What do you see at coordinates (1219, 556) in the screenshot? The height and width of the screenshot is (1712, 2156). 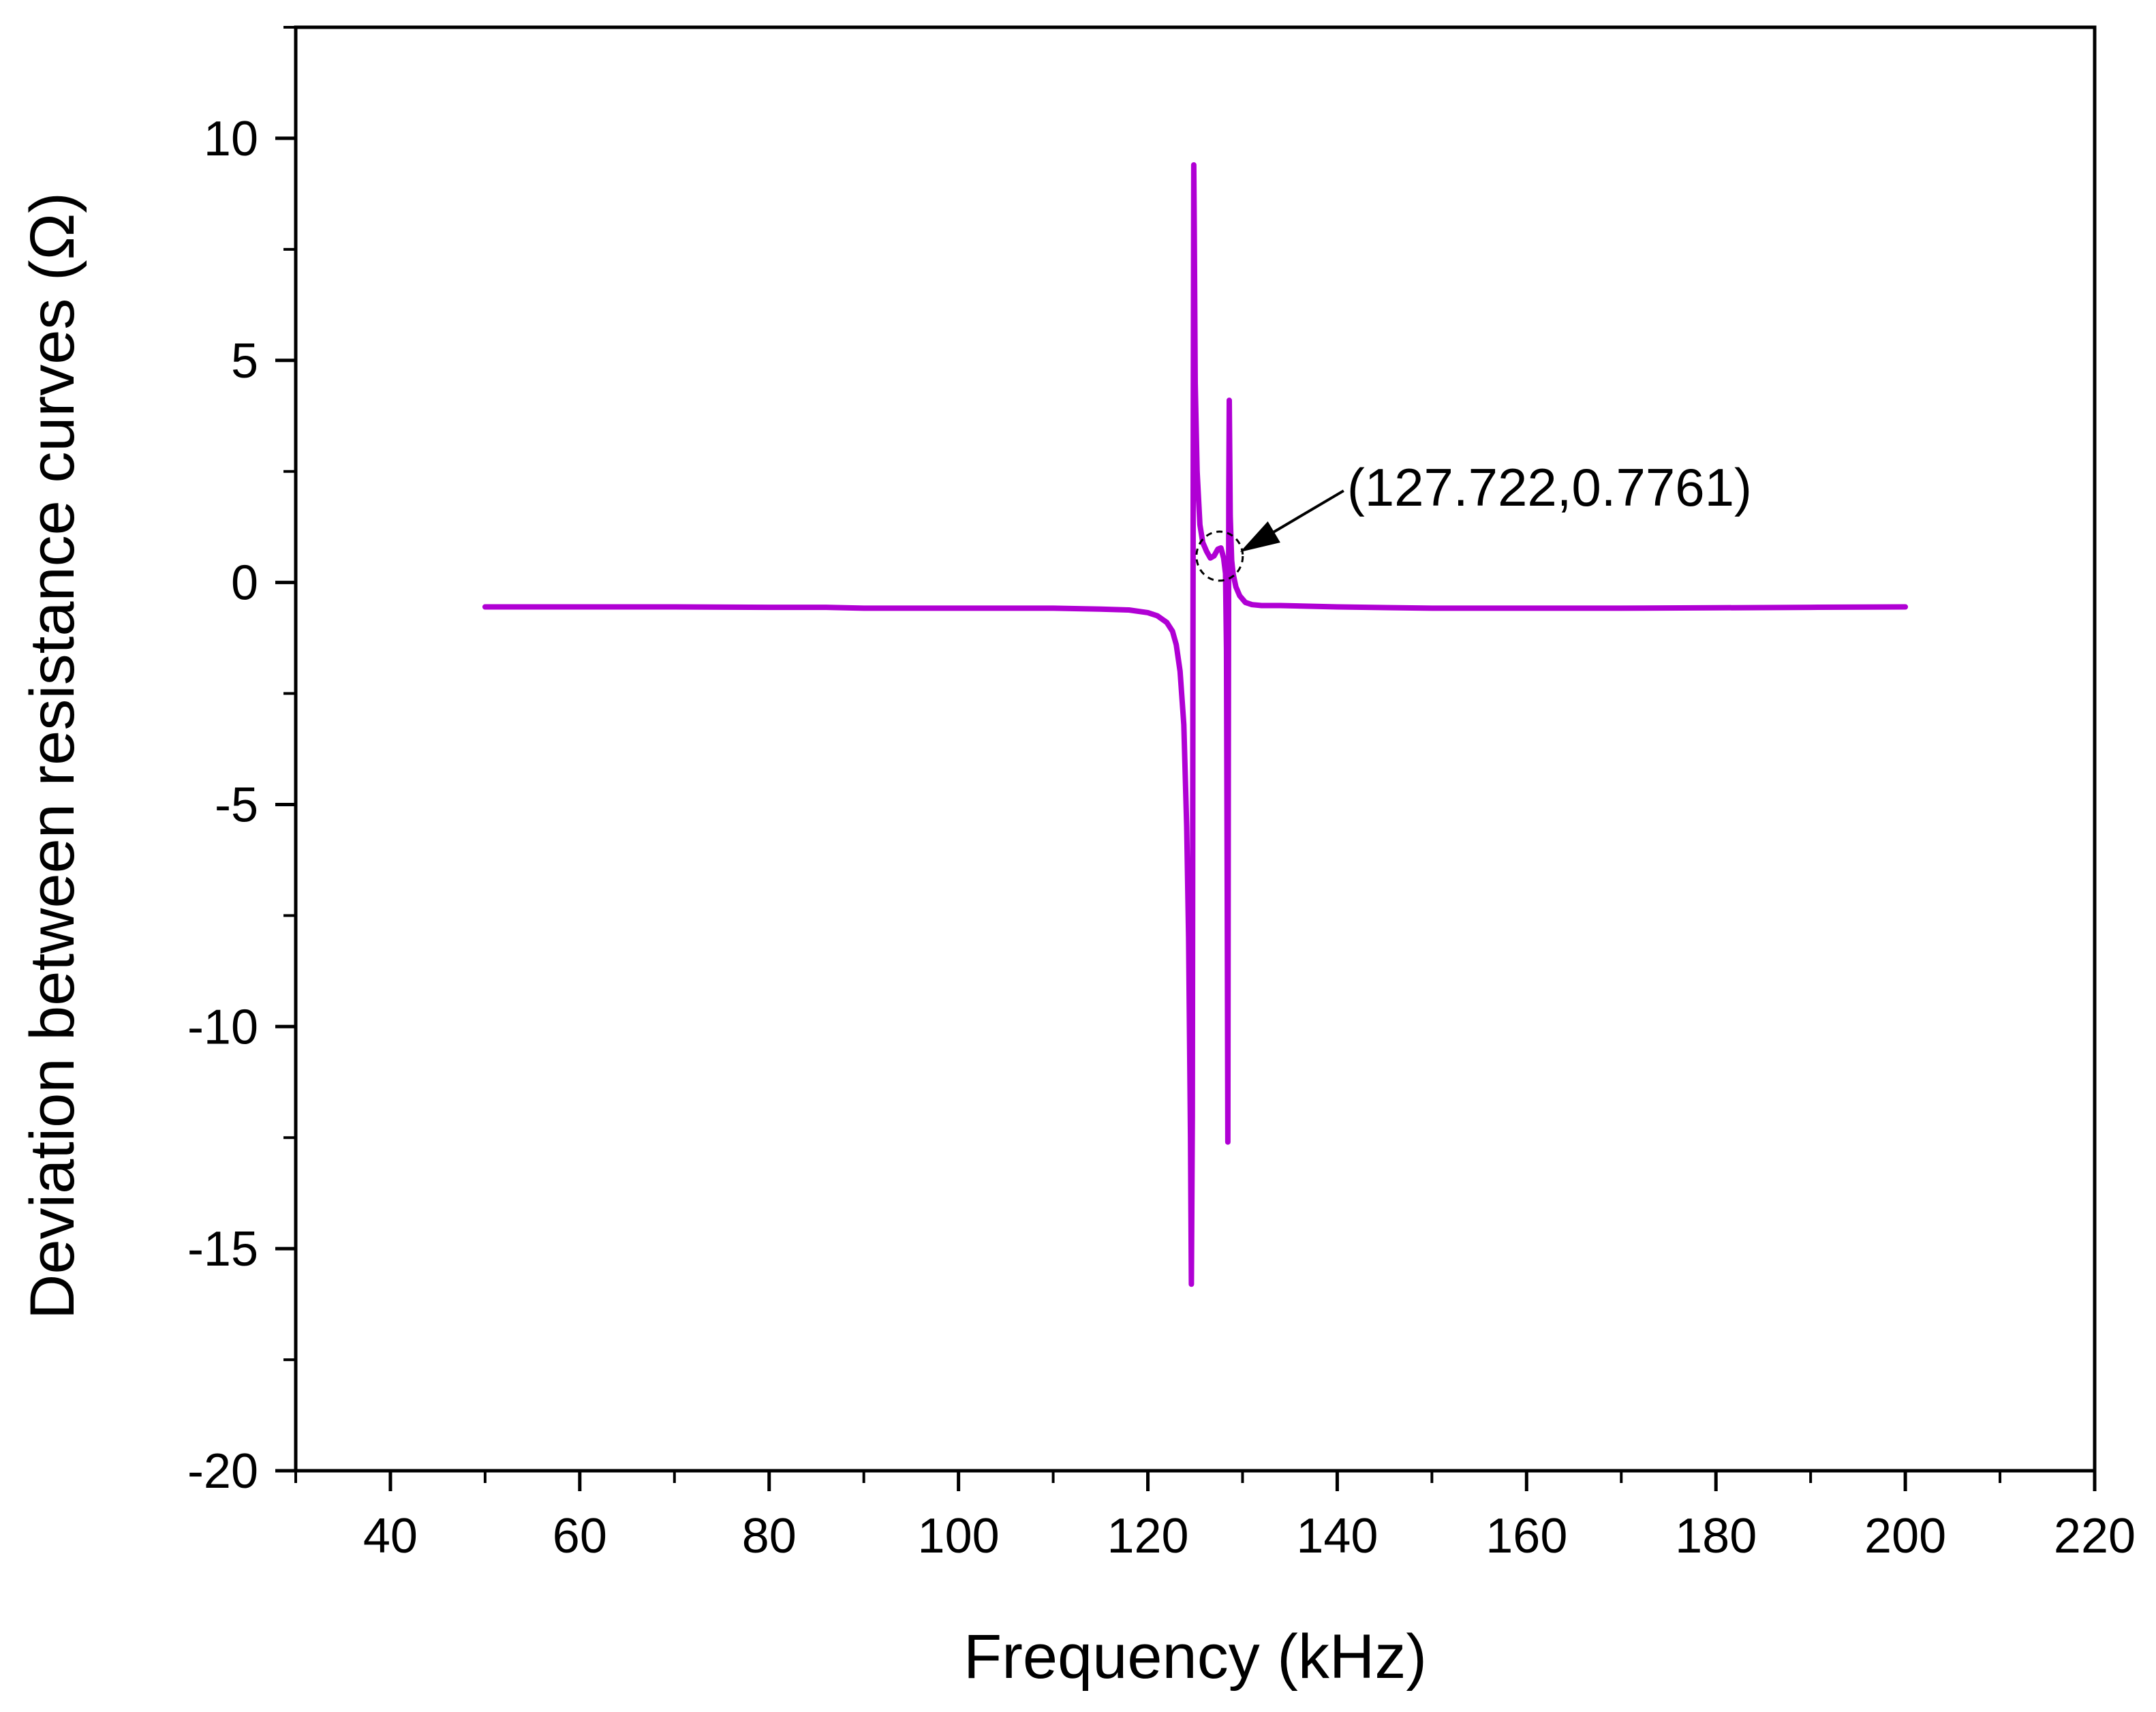 I see `annotation-marker` at bounding box center [1219, 556].